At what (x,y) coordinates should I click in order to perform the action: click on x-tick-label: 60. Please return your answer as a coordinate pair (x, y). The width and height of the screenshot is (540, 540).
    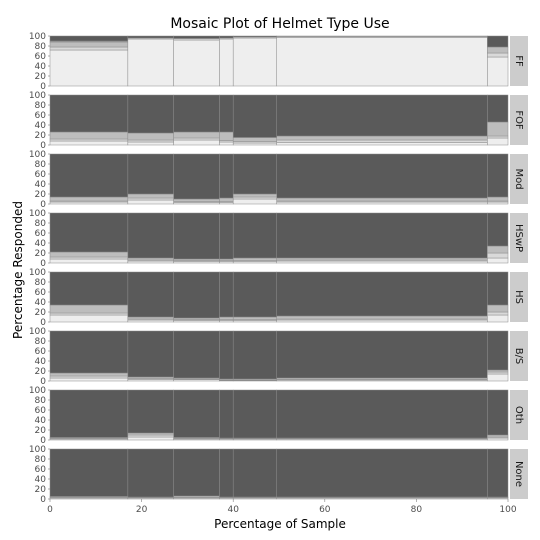
    Looking at the image, I should click on (325, 510).